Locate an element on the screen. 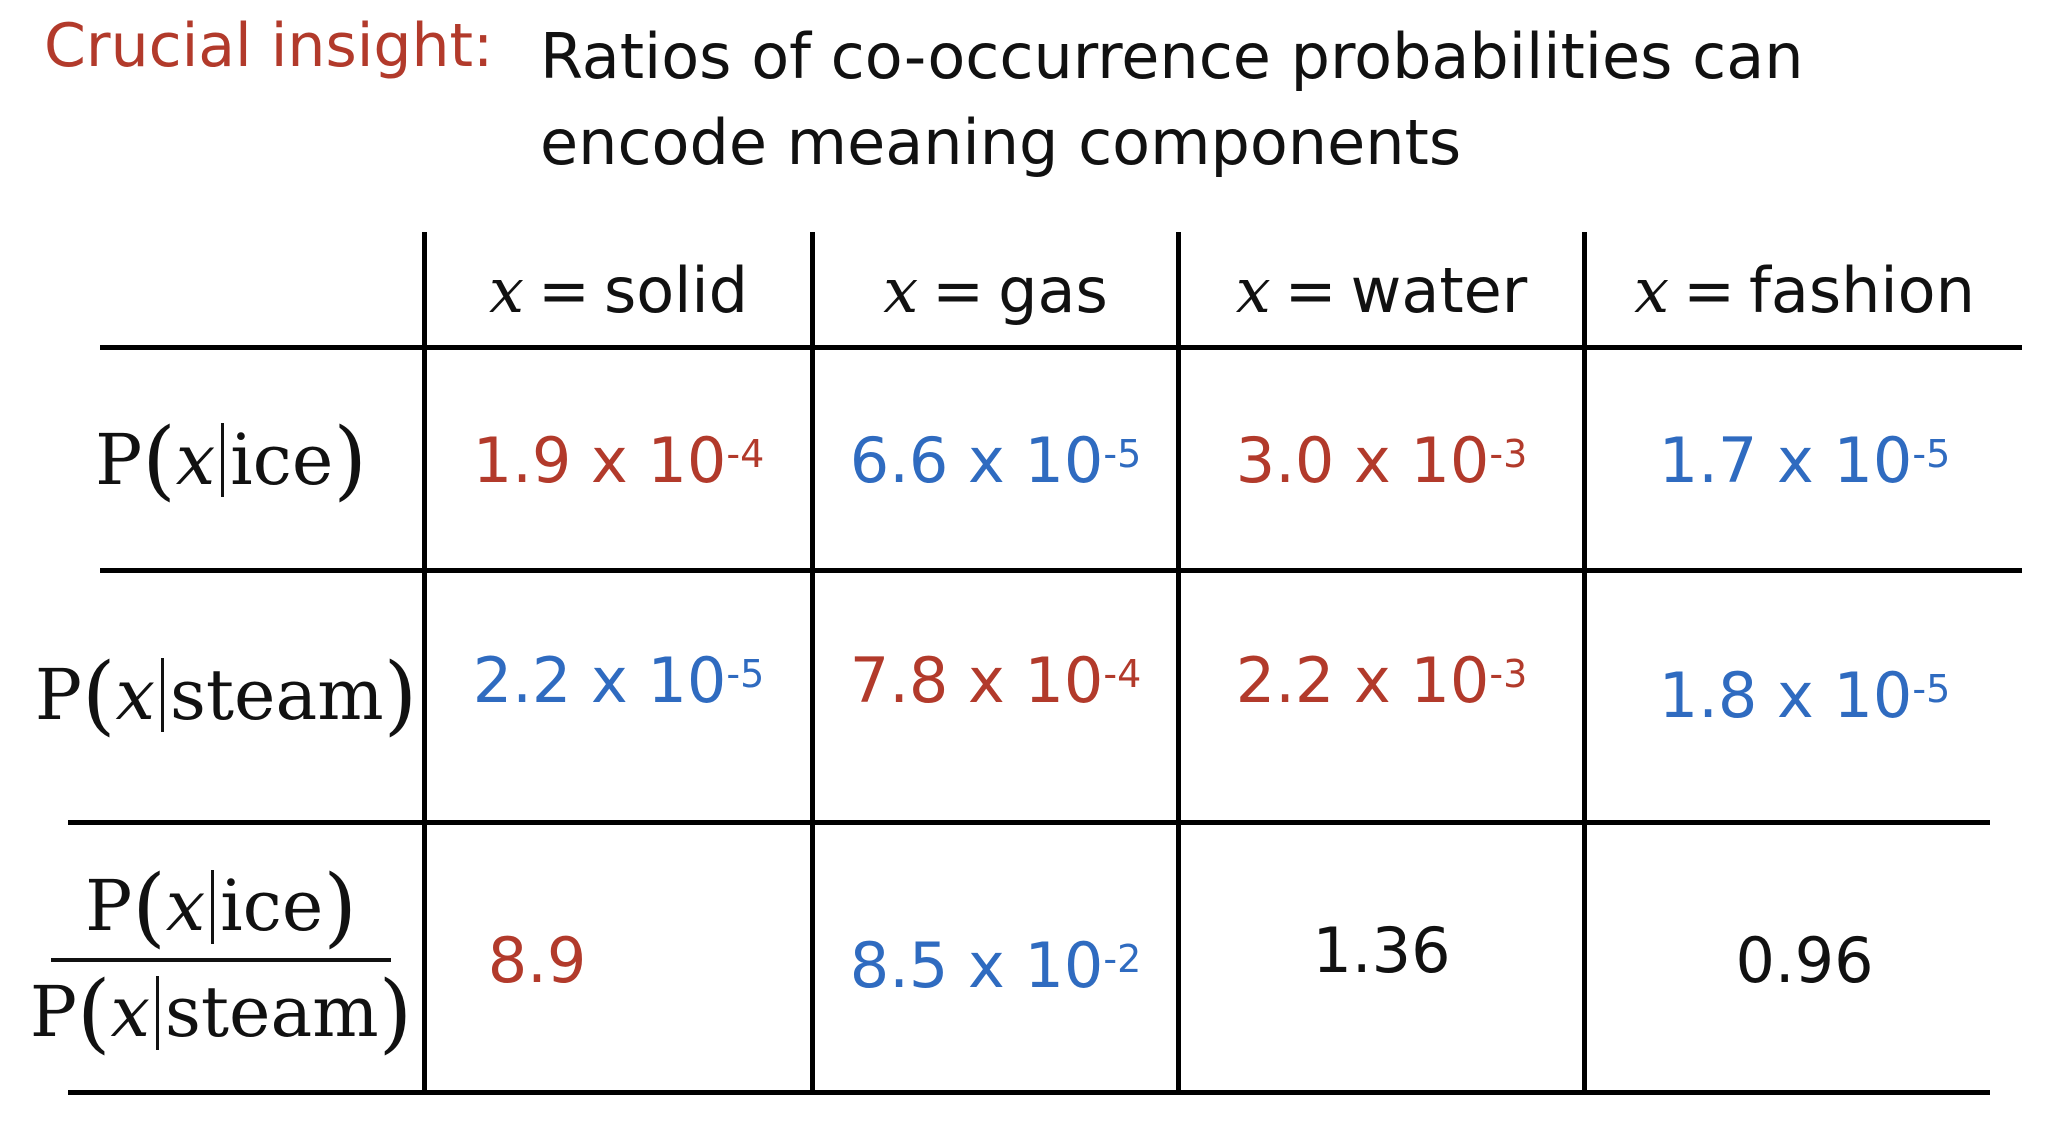 The image size is (2066, 1130). row-label-p-x-ice: P(x ice) is located at coordinates (231, 460).